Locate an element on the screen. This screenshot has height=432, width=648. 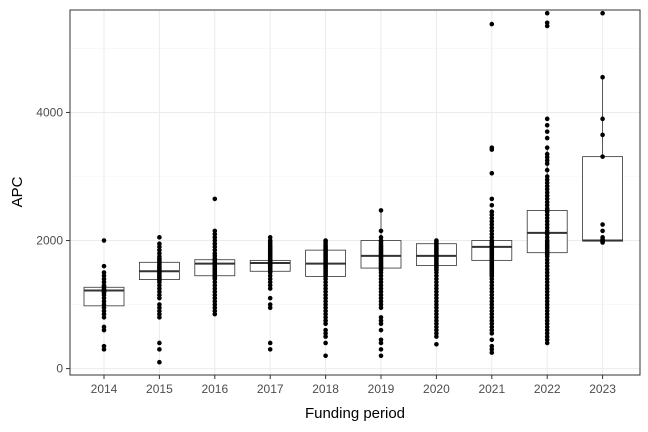
x-tick-label: 2022 is located at coordinates (547, 389).